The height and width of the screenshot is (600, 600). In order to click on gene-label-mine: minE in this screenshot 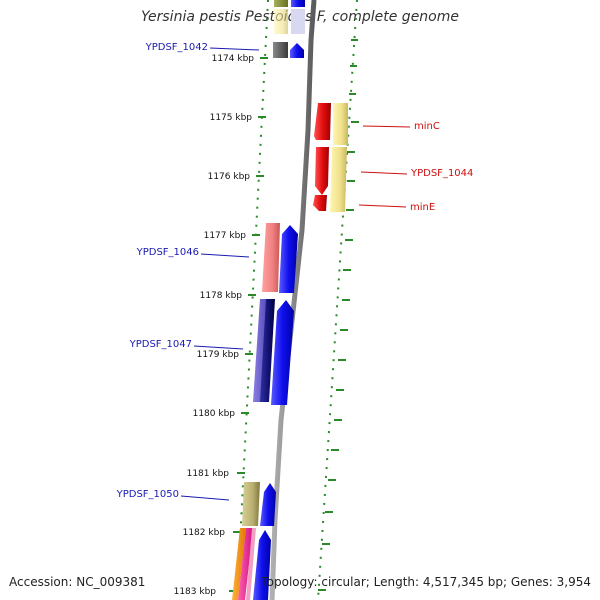, I will do `click(422, 207)`.